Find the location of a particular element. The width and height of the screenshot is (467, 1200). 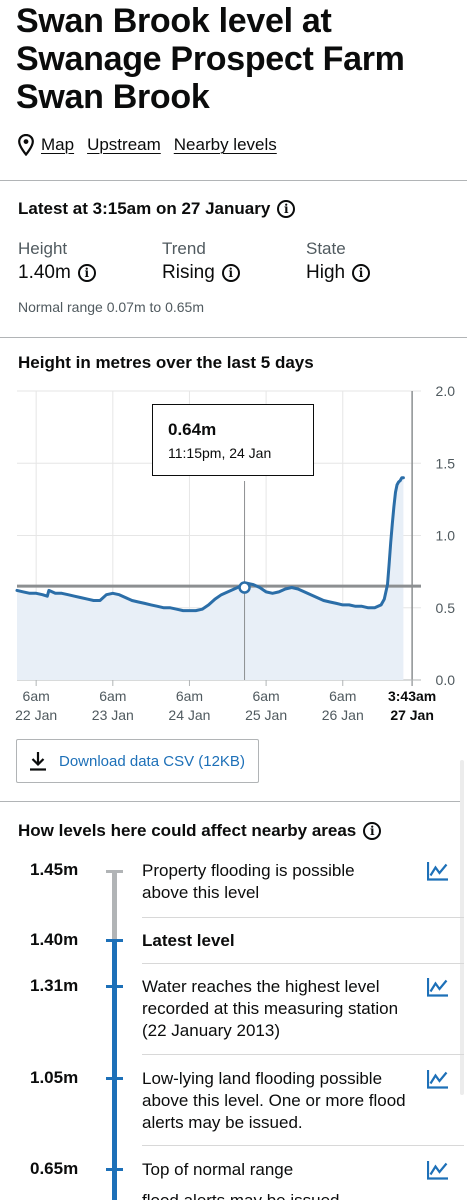

state-value: High is located at coordinates (326, 272).